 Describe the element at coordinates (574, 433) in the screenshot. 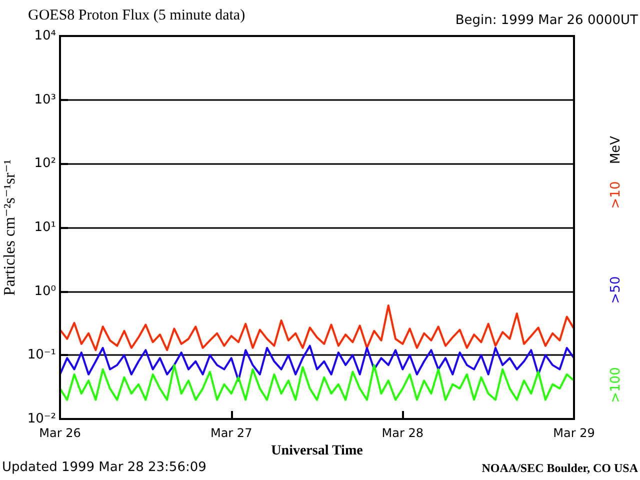

I see `x-tick-label: Mar 29` at that location.